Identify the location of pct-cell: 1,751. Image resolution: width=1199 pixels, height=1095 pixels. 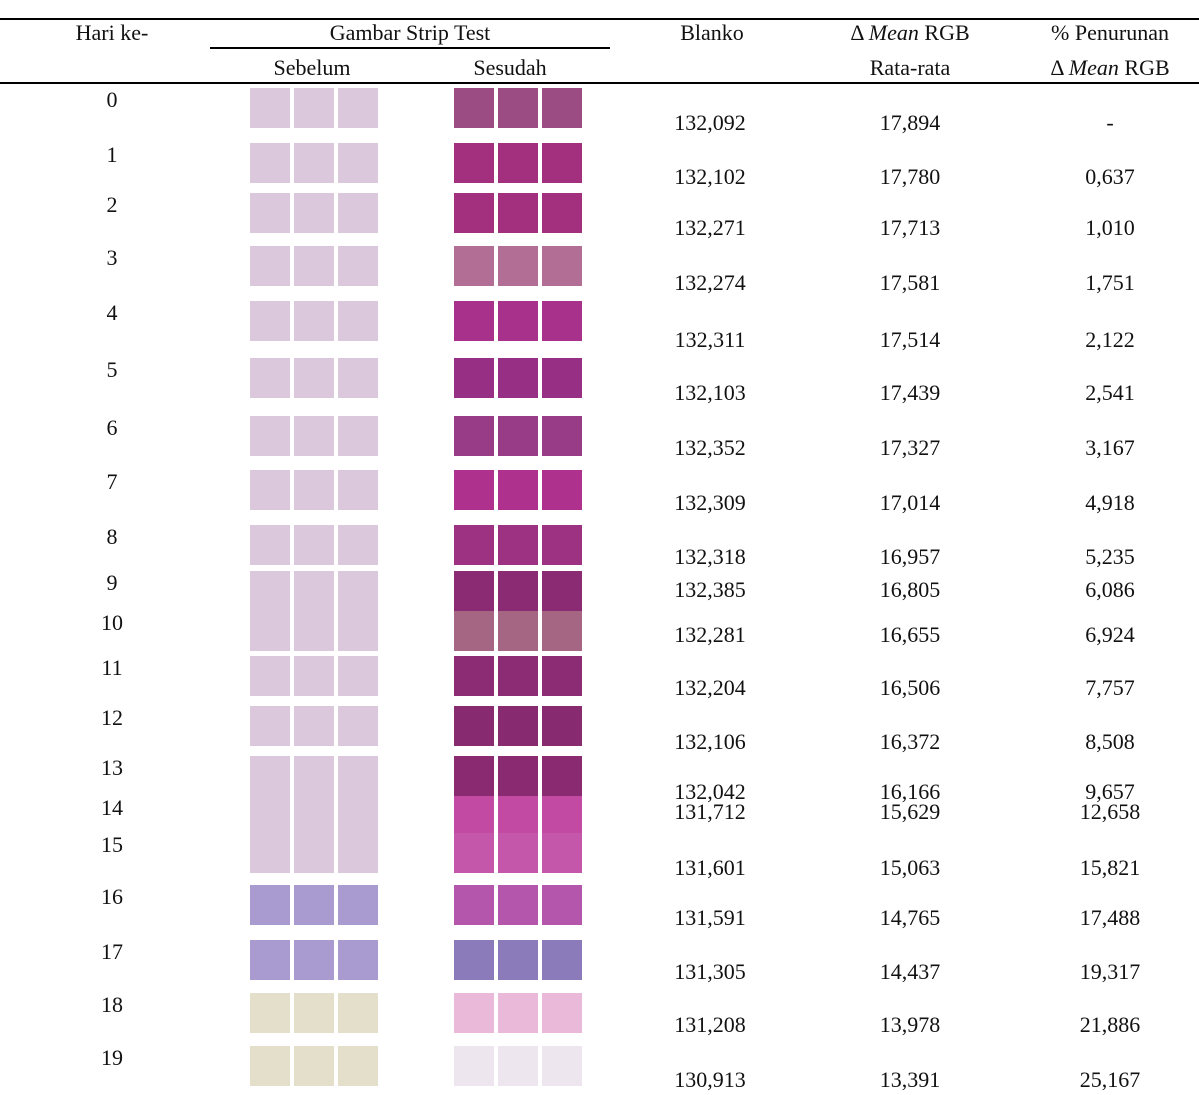
(1110, 282).